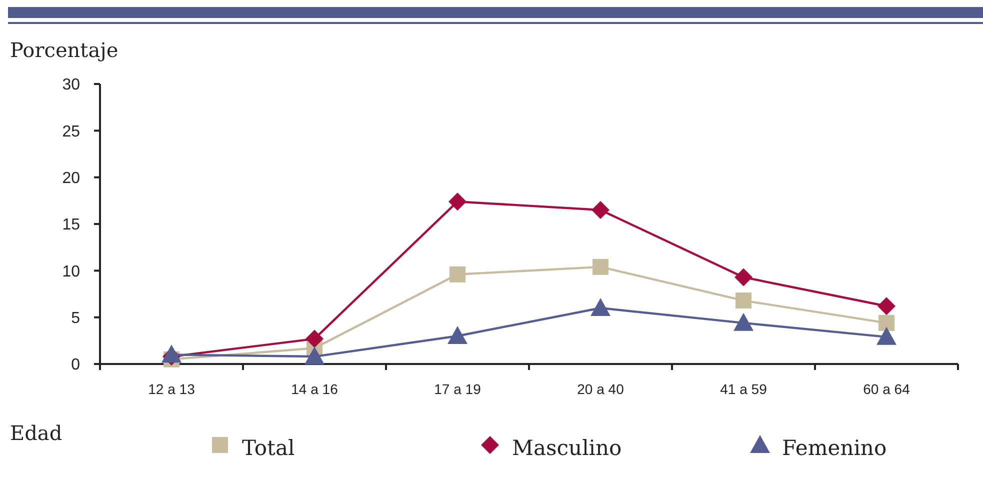 Image resolution: width=983 pixels, height=495 pixels. Describe the element at coordinates (567, 448) in the screenshot. I see `legend-label: Masculino` at that location.